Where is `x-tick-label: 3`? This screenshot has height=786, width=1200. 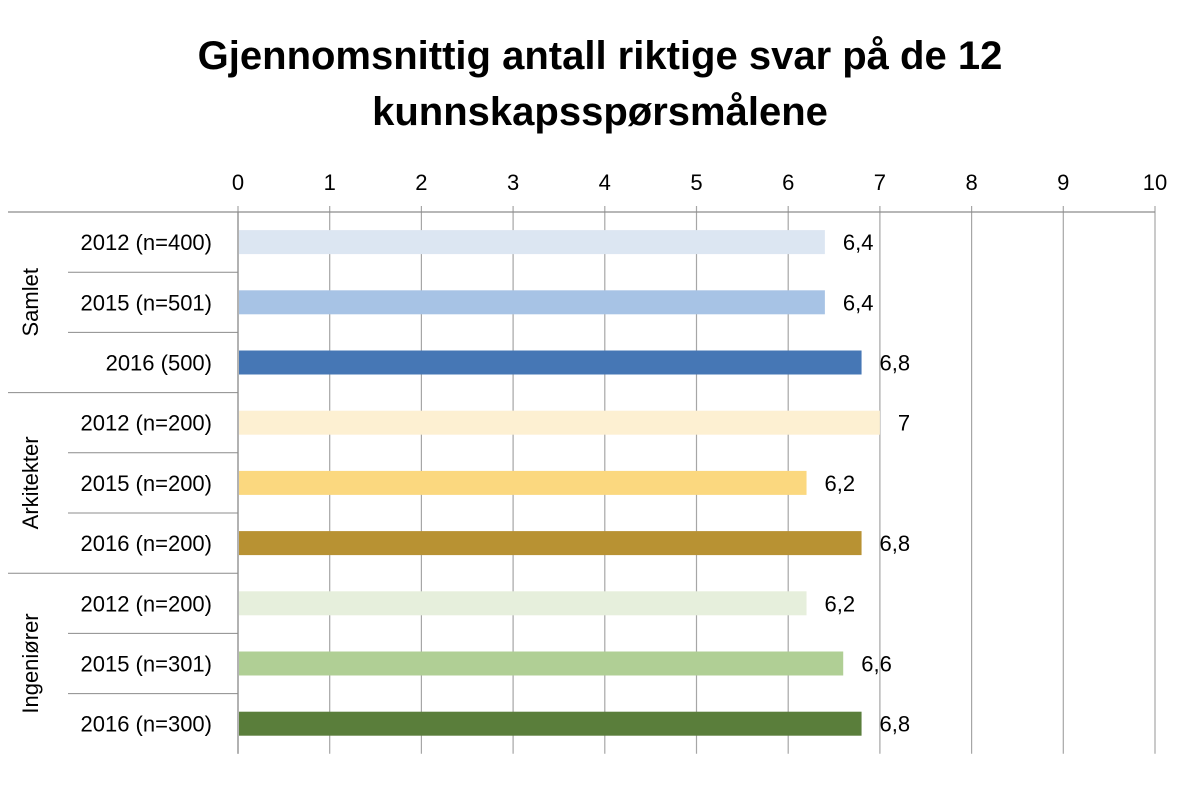
x-tick-label: 3 is located at coordinates (513, 182).